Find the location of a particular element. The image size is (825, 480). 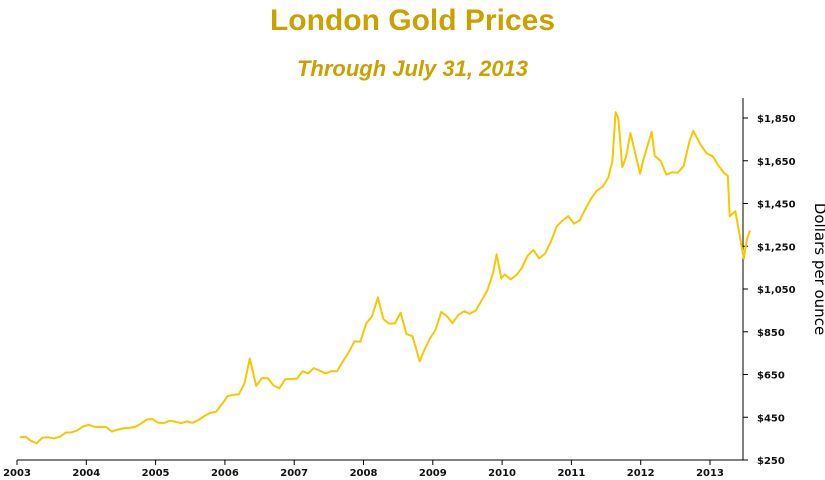

chart-subtitle: Through July 31, 2013 is located at coordinates (412, 68).